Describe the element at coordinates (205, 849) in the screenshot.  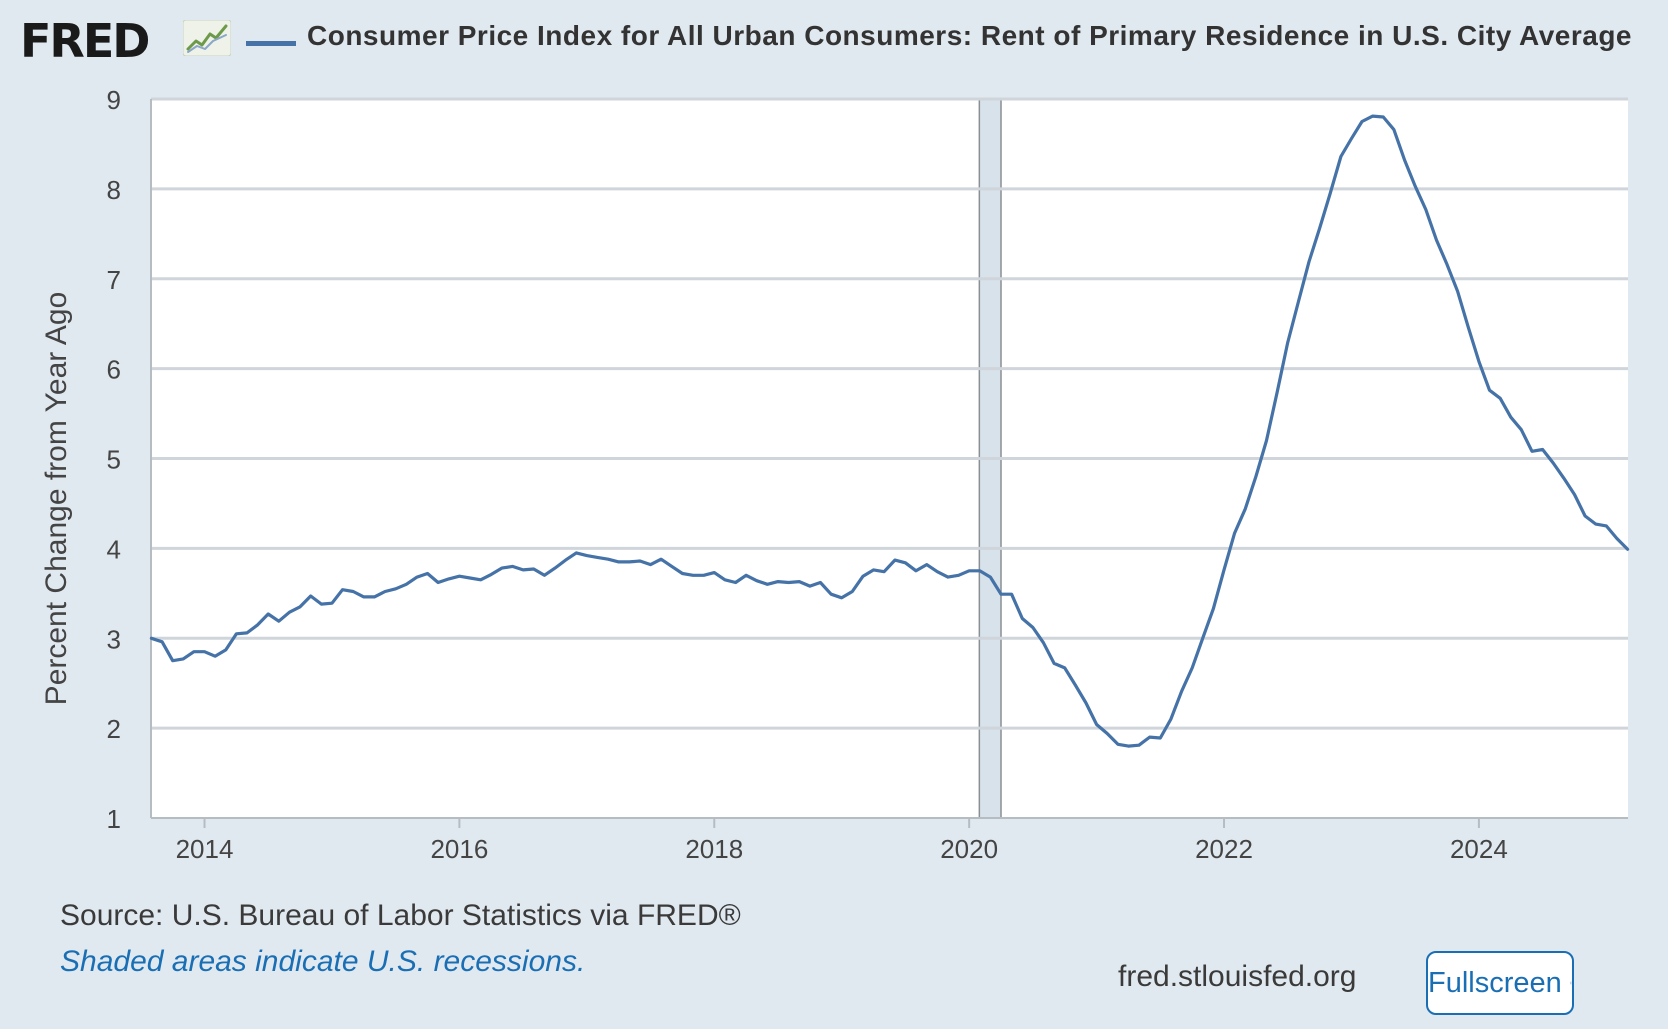
I see `x-tick-label: 2014` at that location.